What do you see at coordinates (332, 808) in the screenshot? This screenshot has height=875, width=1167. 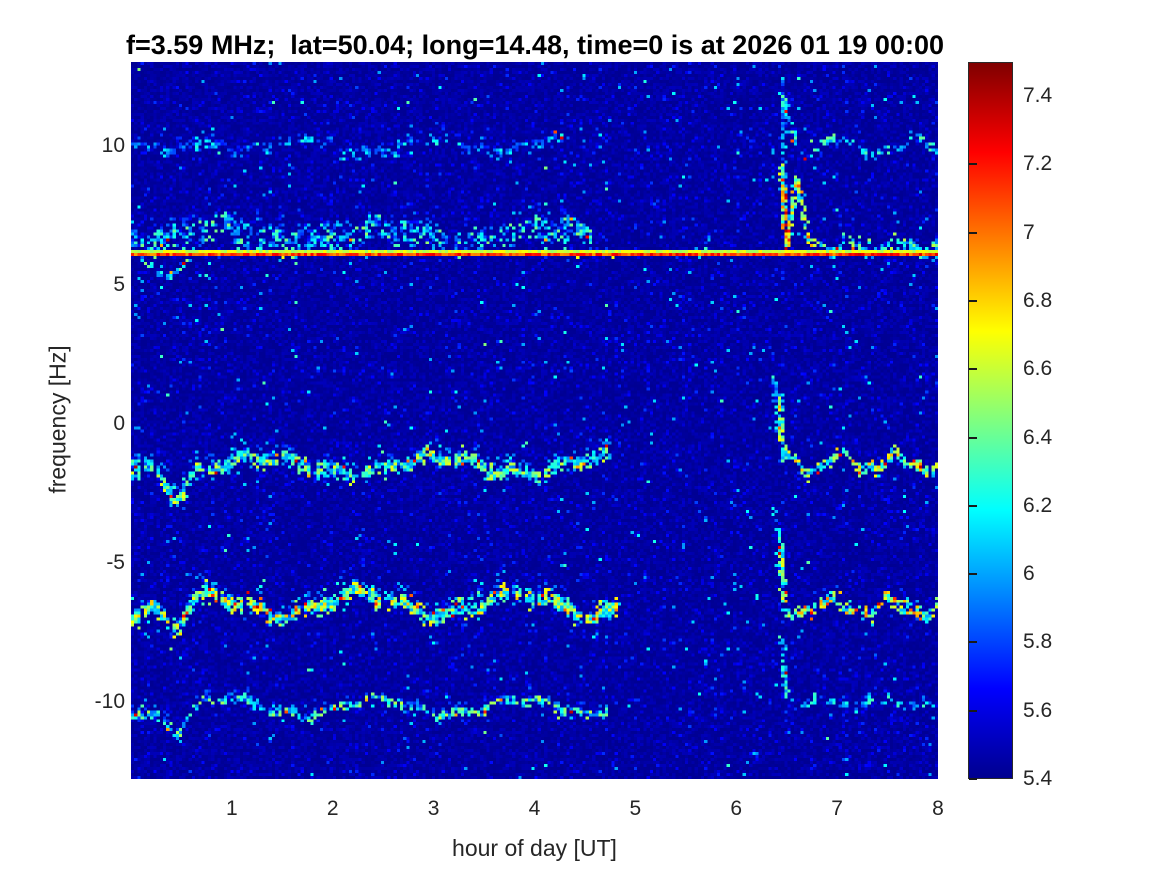 I see `x-tick-2: 2` at bounding box center [332, 808].